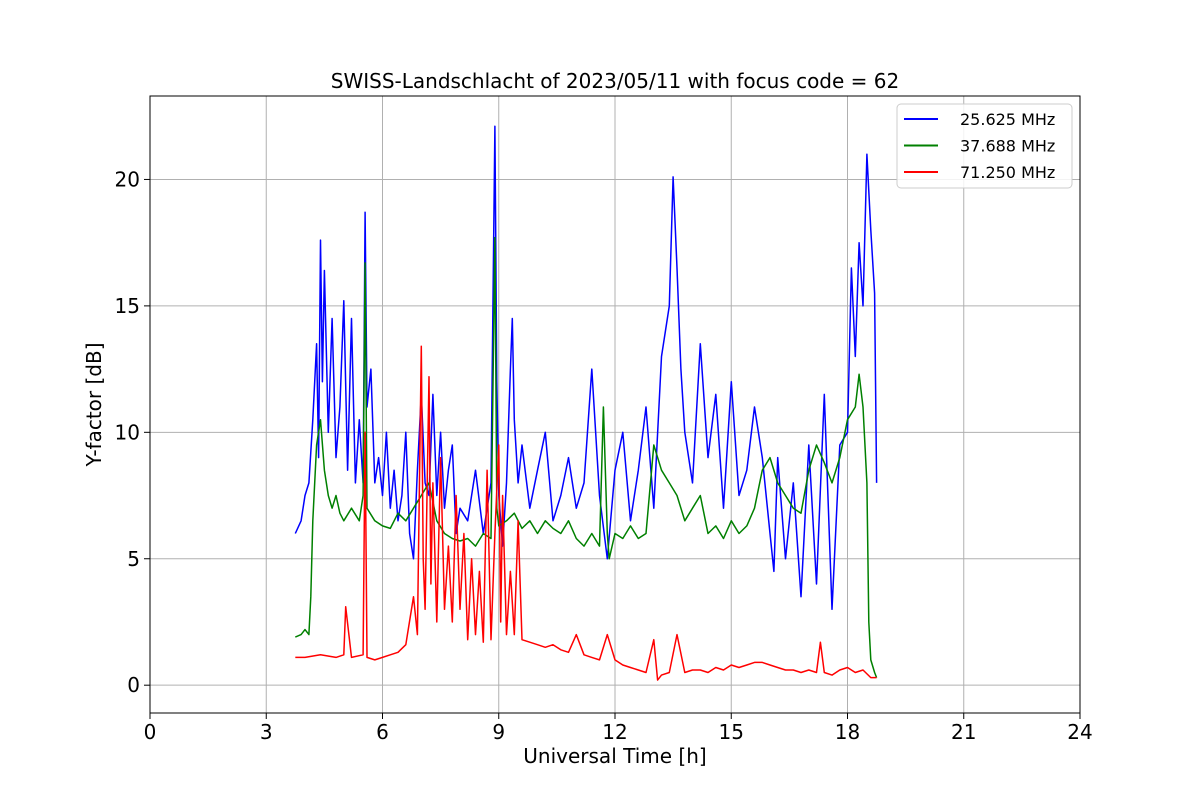 The image size is (1200, 800). I want to click on x-tick-label: 3, so click(266, 732).